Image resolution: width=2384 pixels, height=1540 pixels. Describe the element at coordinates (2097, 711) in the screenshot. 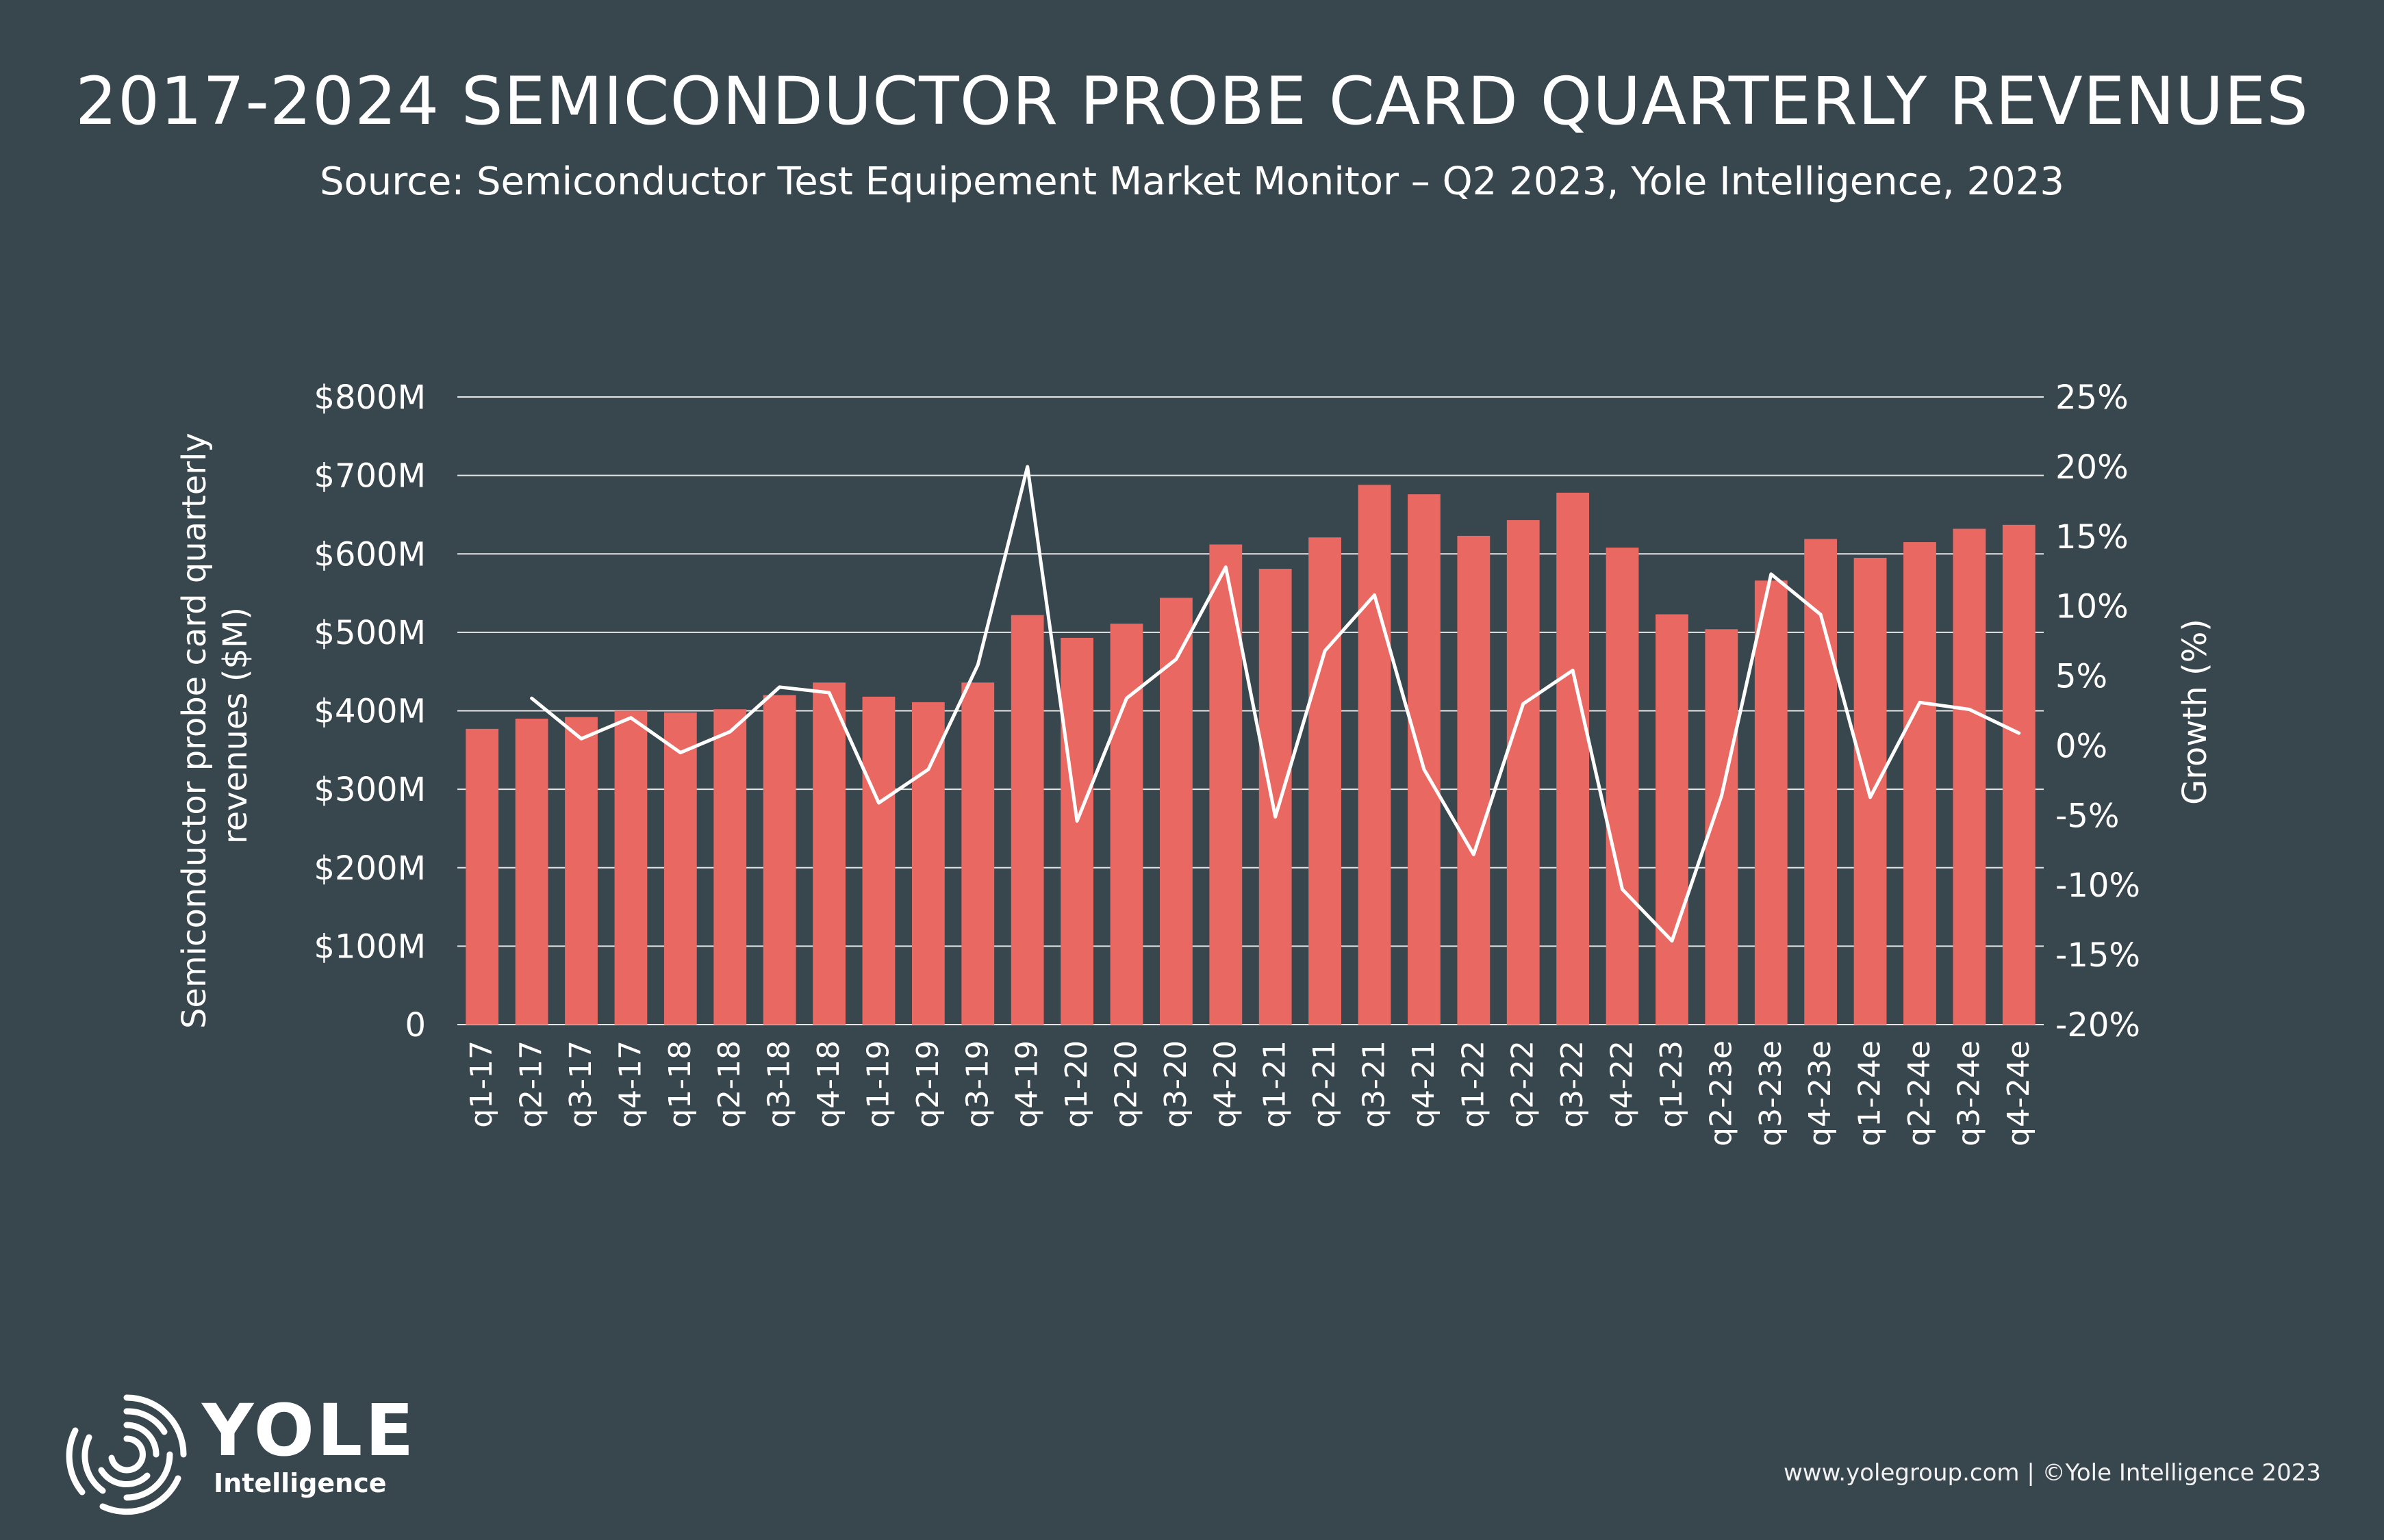

I see `right-axis-ticks: -20% -15% -10% -5% 0% 5% 10% 15% 20% 25%` at that location.